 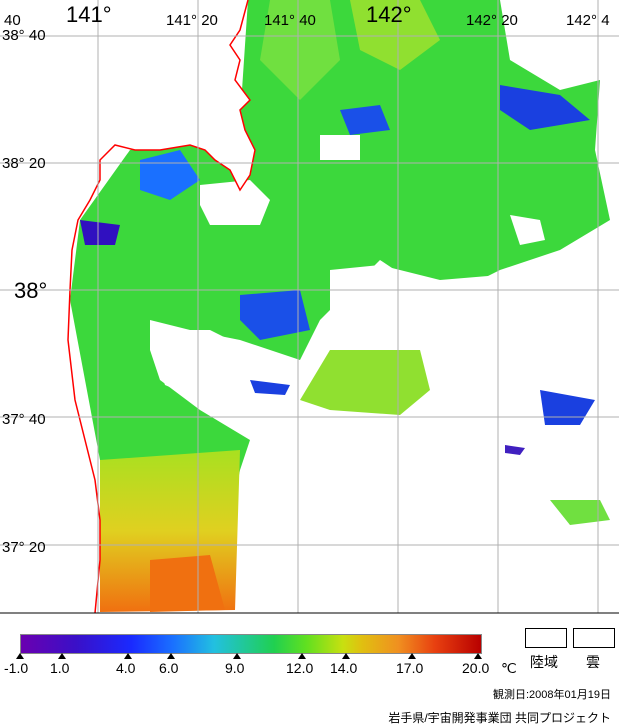 I want to click on lon-label-141-20: 141° 20, so click(x=192, y=20).